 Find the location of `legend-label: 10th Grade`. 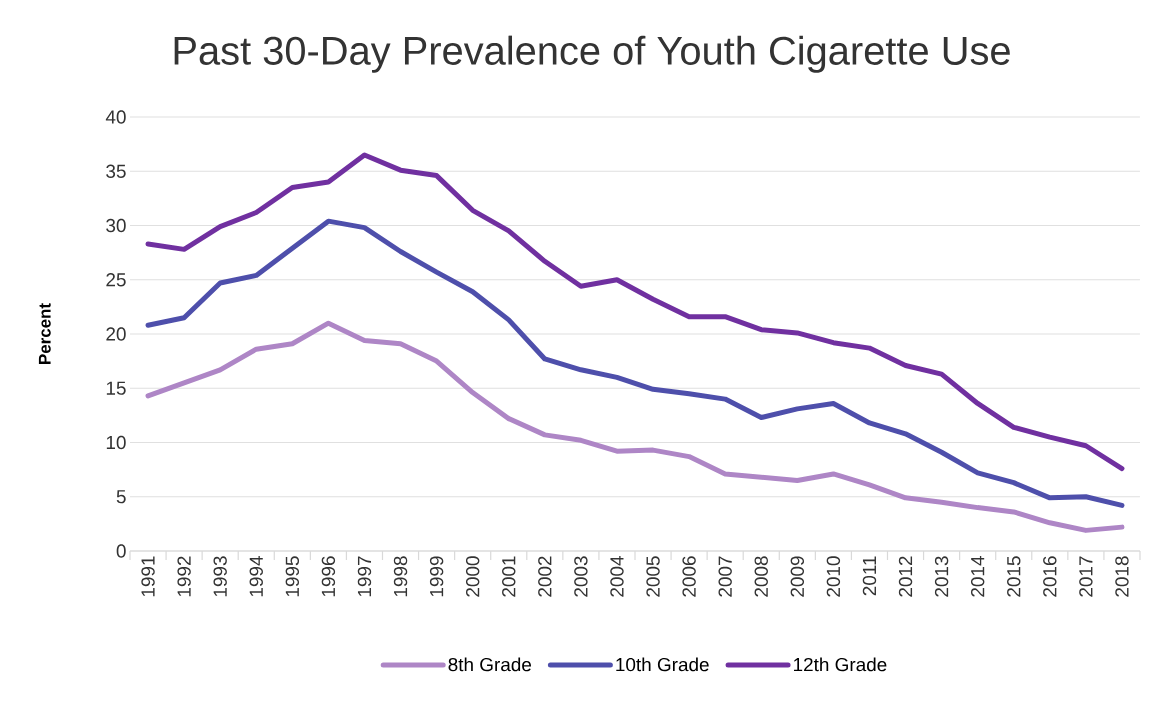

legend-label: 10th Grade is located at coordinates (662, 664).